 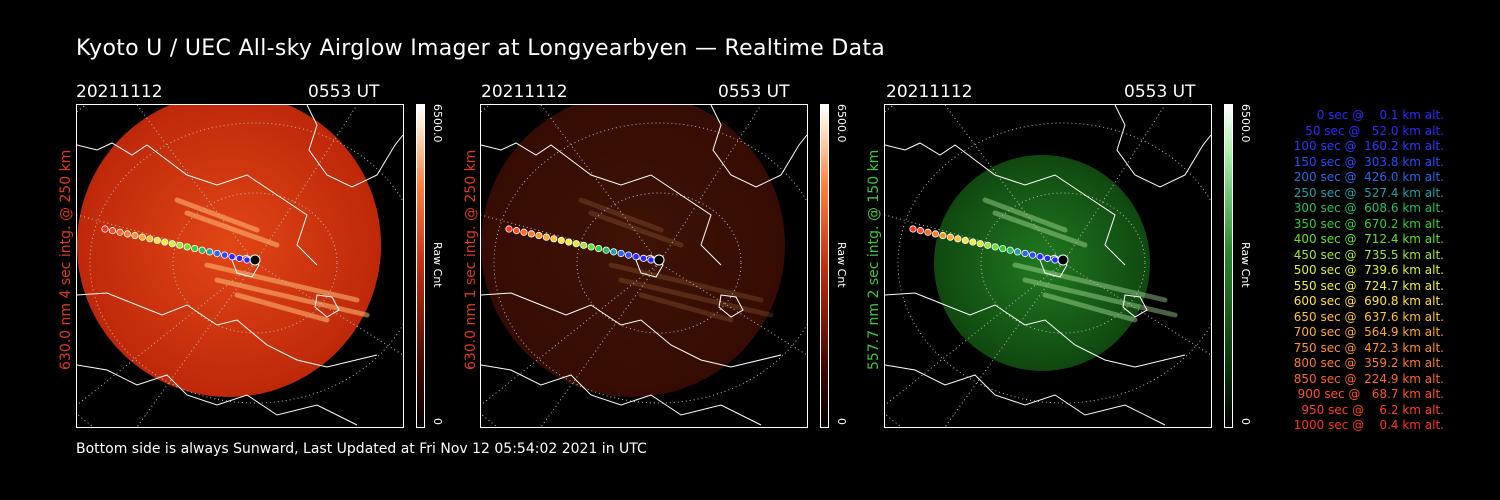 I want to click on panel-3-cbar-unit: Raw Cnt, so click(x=1245, y=265).